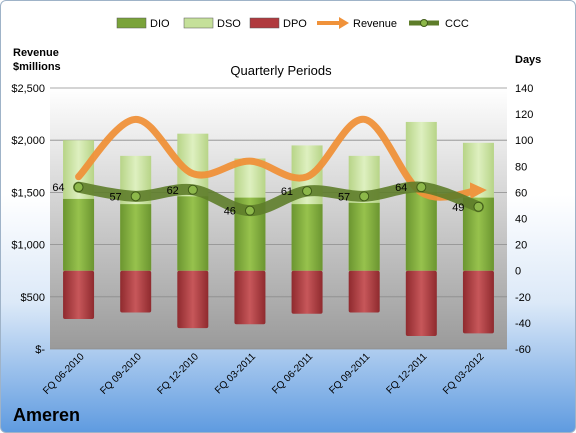 This screenshot has width=576, height=433. I want to click on y-right-tick: -20, so click(523, 298).